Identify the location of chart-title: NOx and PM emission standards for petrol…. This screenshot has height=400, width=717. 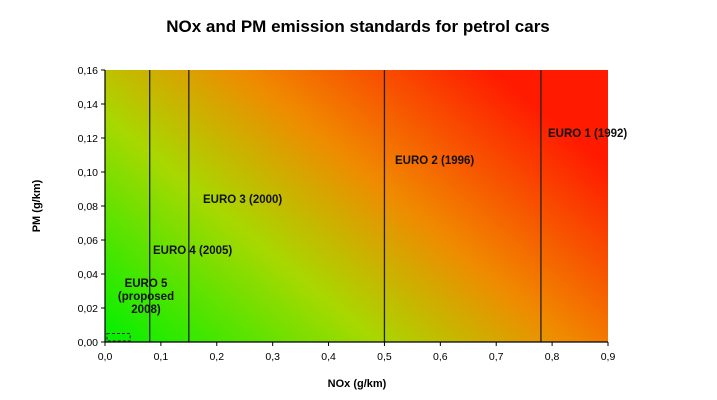
(358, 26).